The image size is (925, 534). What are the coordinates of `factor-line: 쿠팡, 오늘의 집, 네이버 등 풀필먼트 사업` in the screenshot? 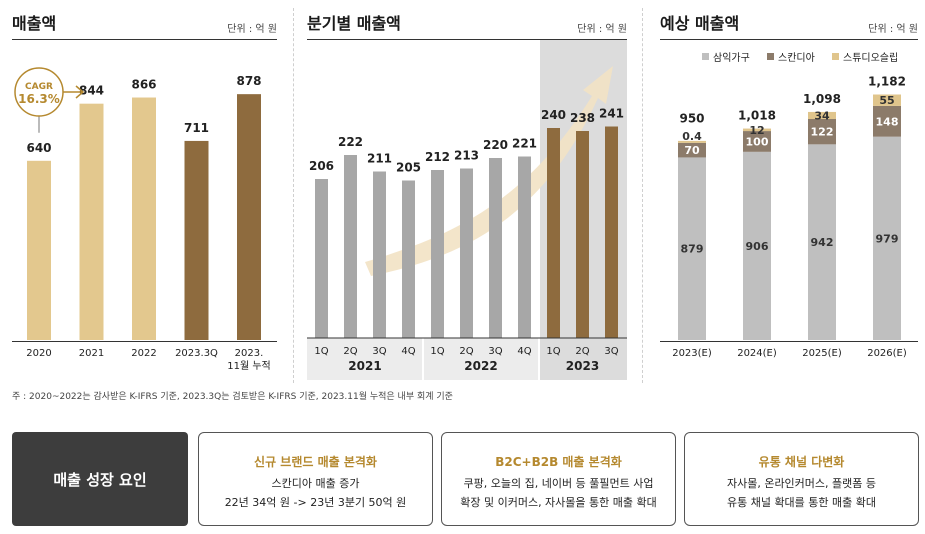 It's located at (558, 483).